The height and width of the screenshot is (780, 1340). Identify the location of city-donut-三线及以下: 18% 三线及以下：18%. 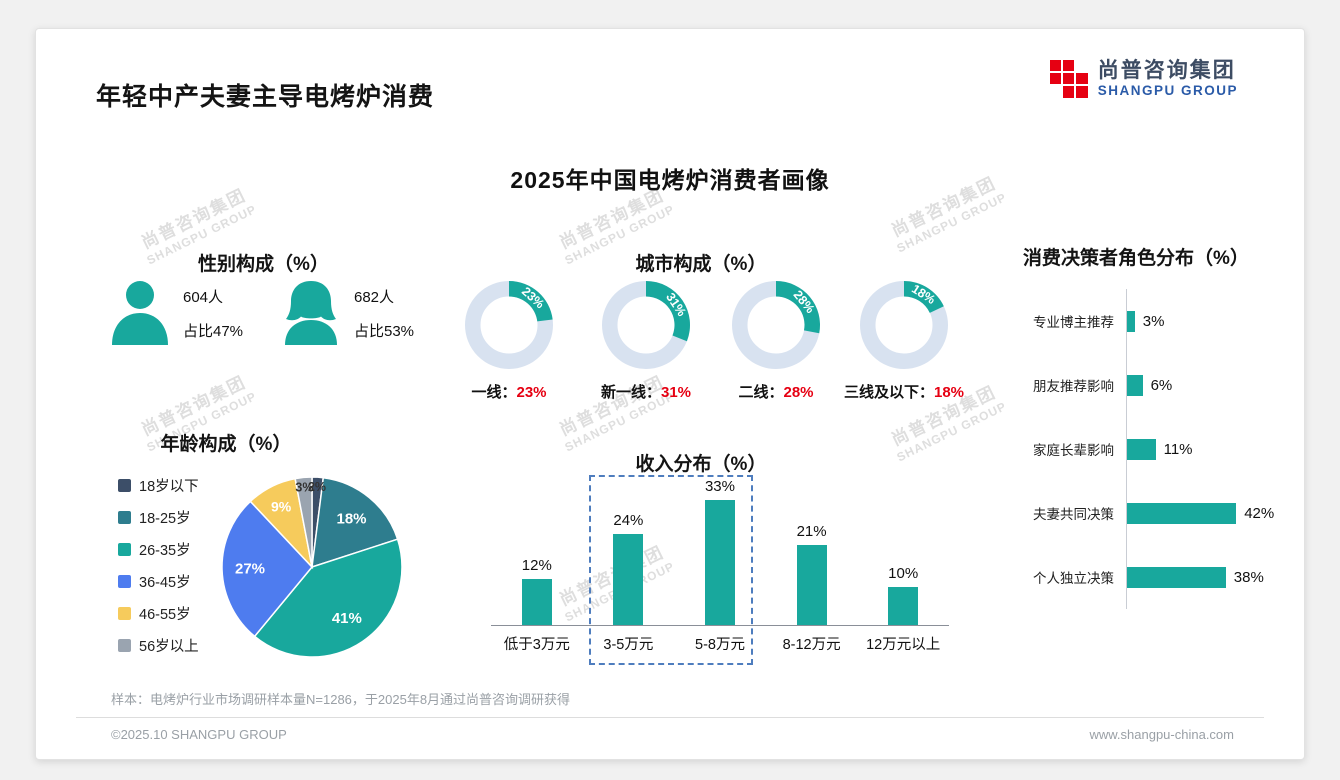
(904, 339).